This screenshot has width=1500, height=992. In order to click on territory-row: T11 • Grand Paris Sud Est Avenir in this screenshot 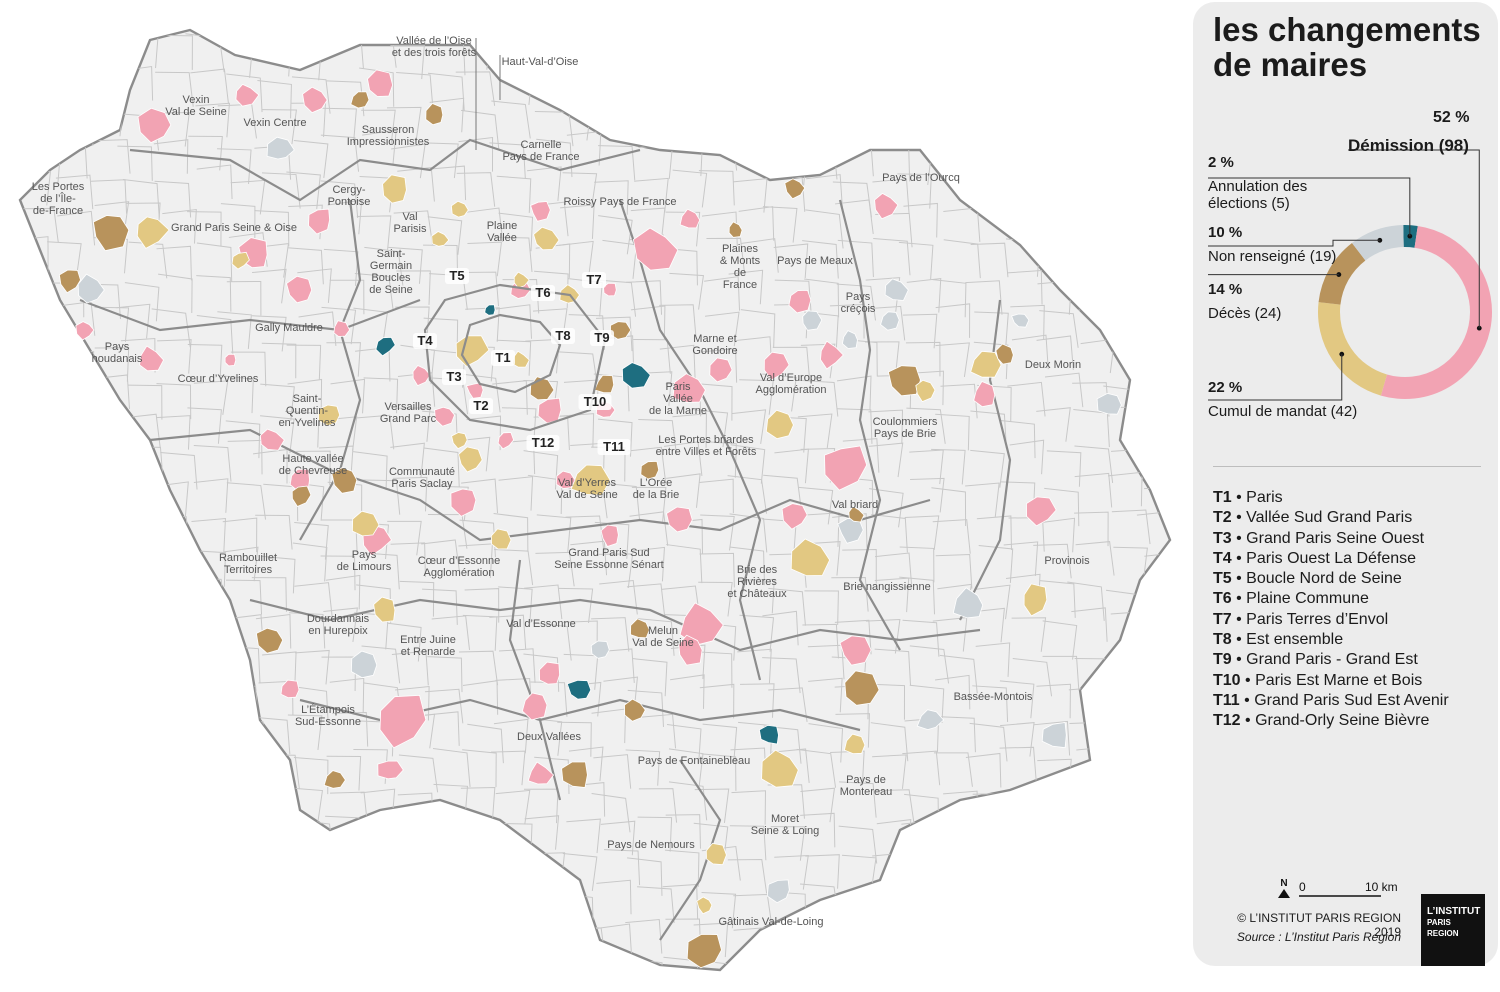, I will do `click(1331, 700)`.